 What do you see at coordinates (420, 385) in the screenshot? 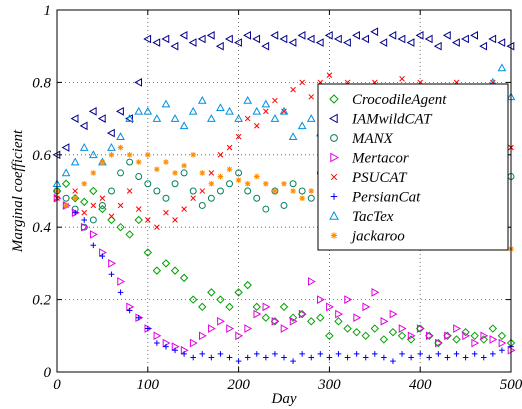
I see `x-tick-label: 400` at bounding box center [420, 385].